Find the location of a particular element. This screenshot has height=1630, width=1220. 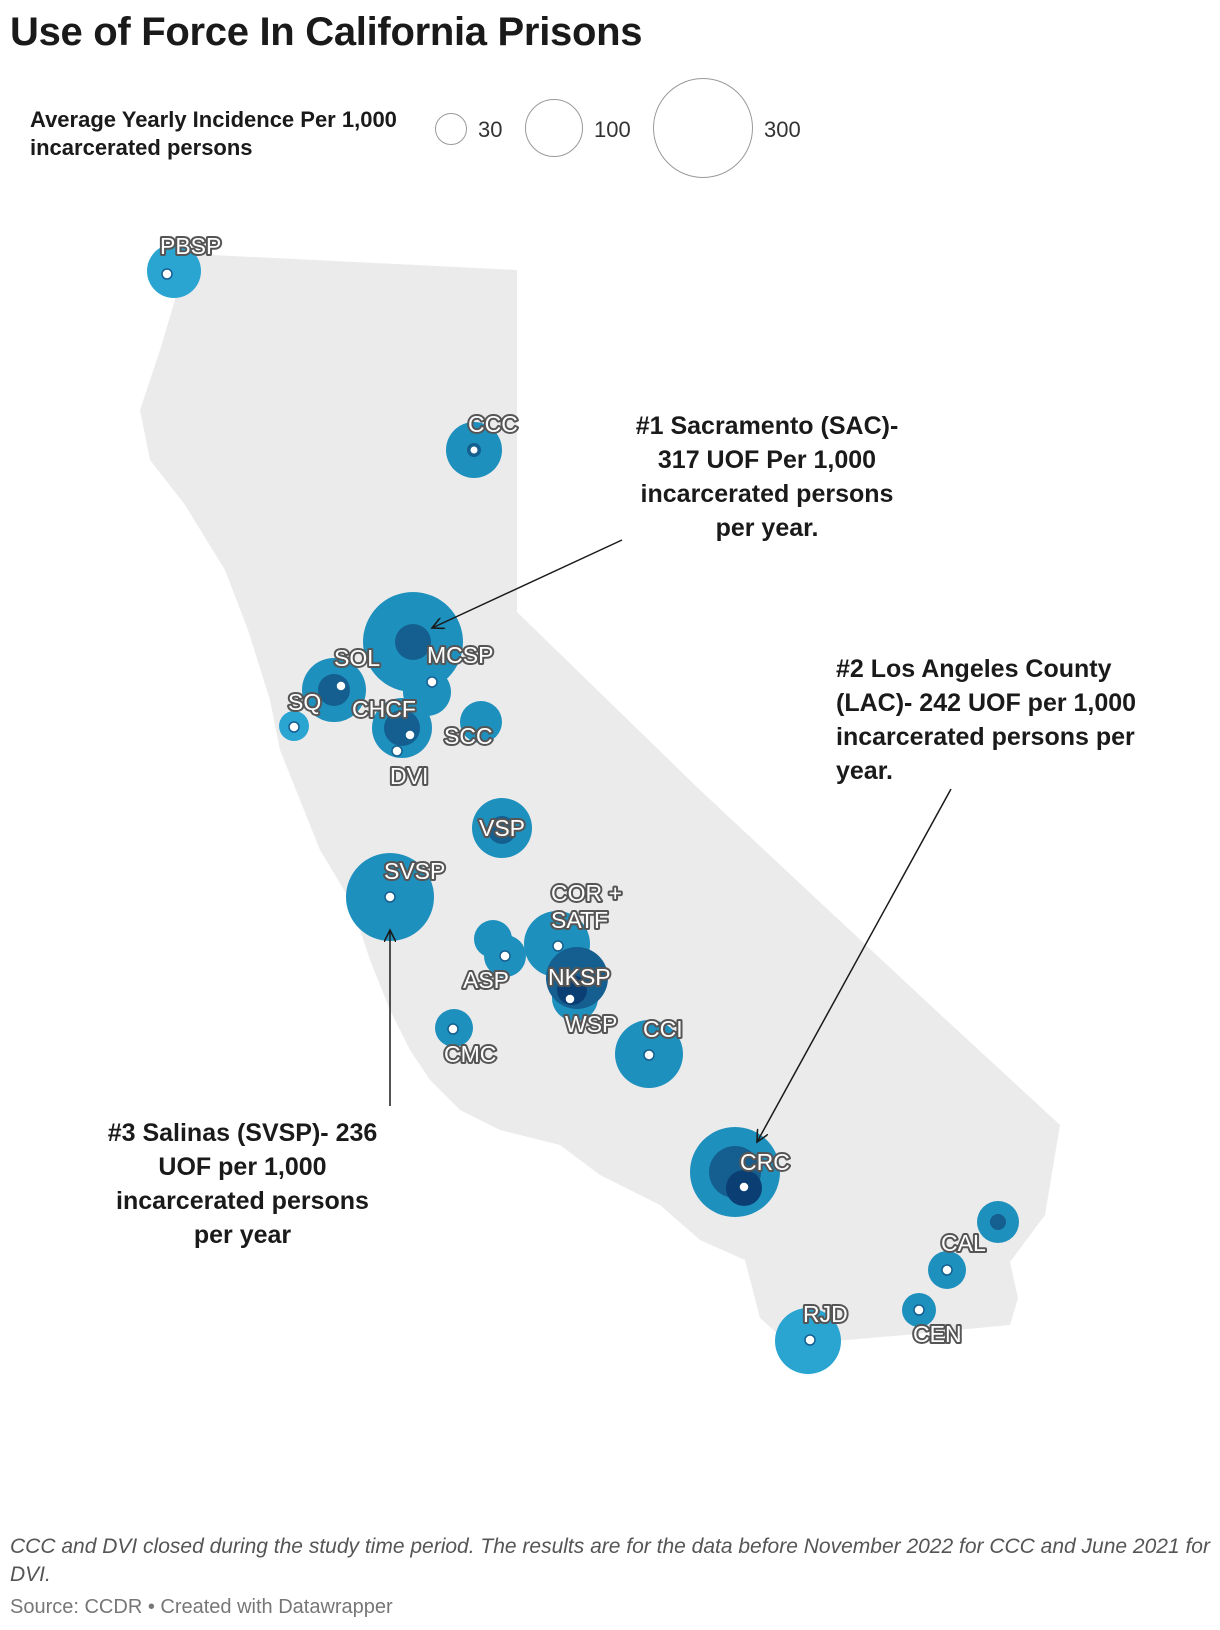

bubble-pbsp is located at coordinates (174, 271).